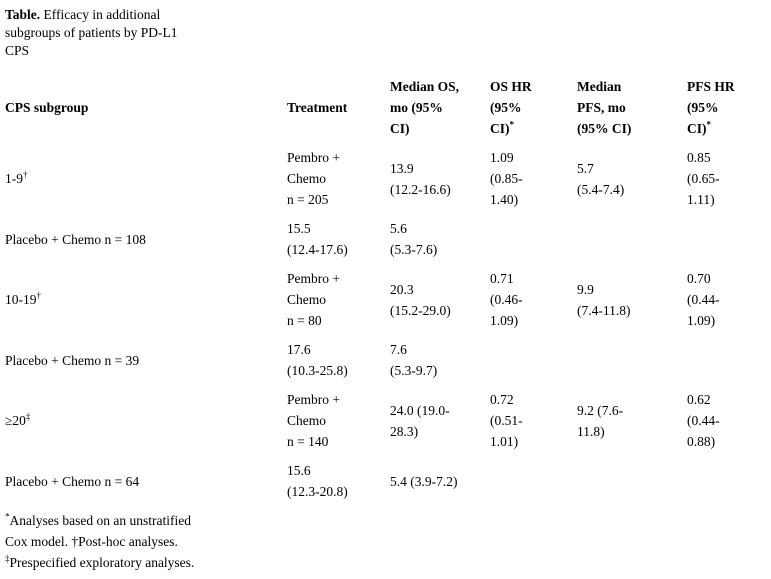  I want to click on cell-median-os: 24.0 (19.0- 28.3), so click(440, 420).